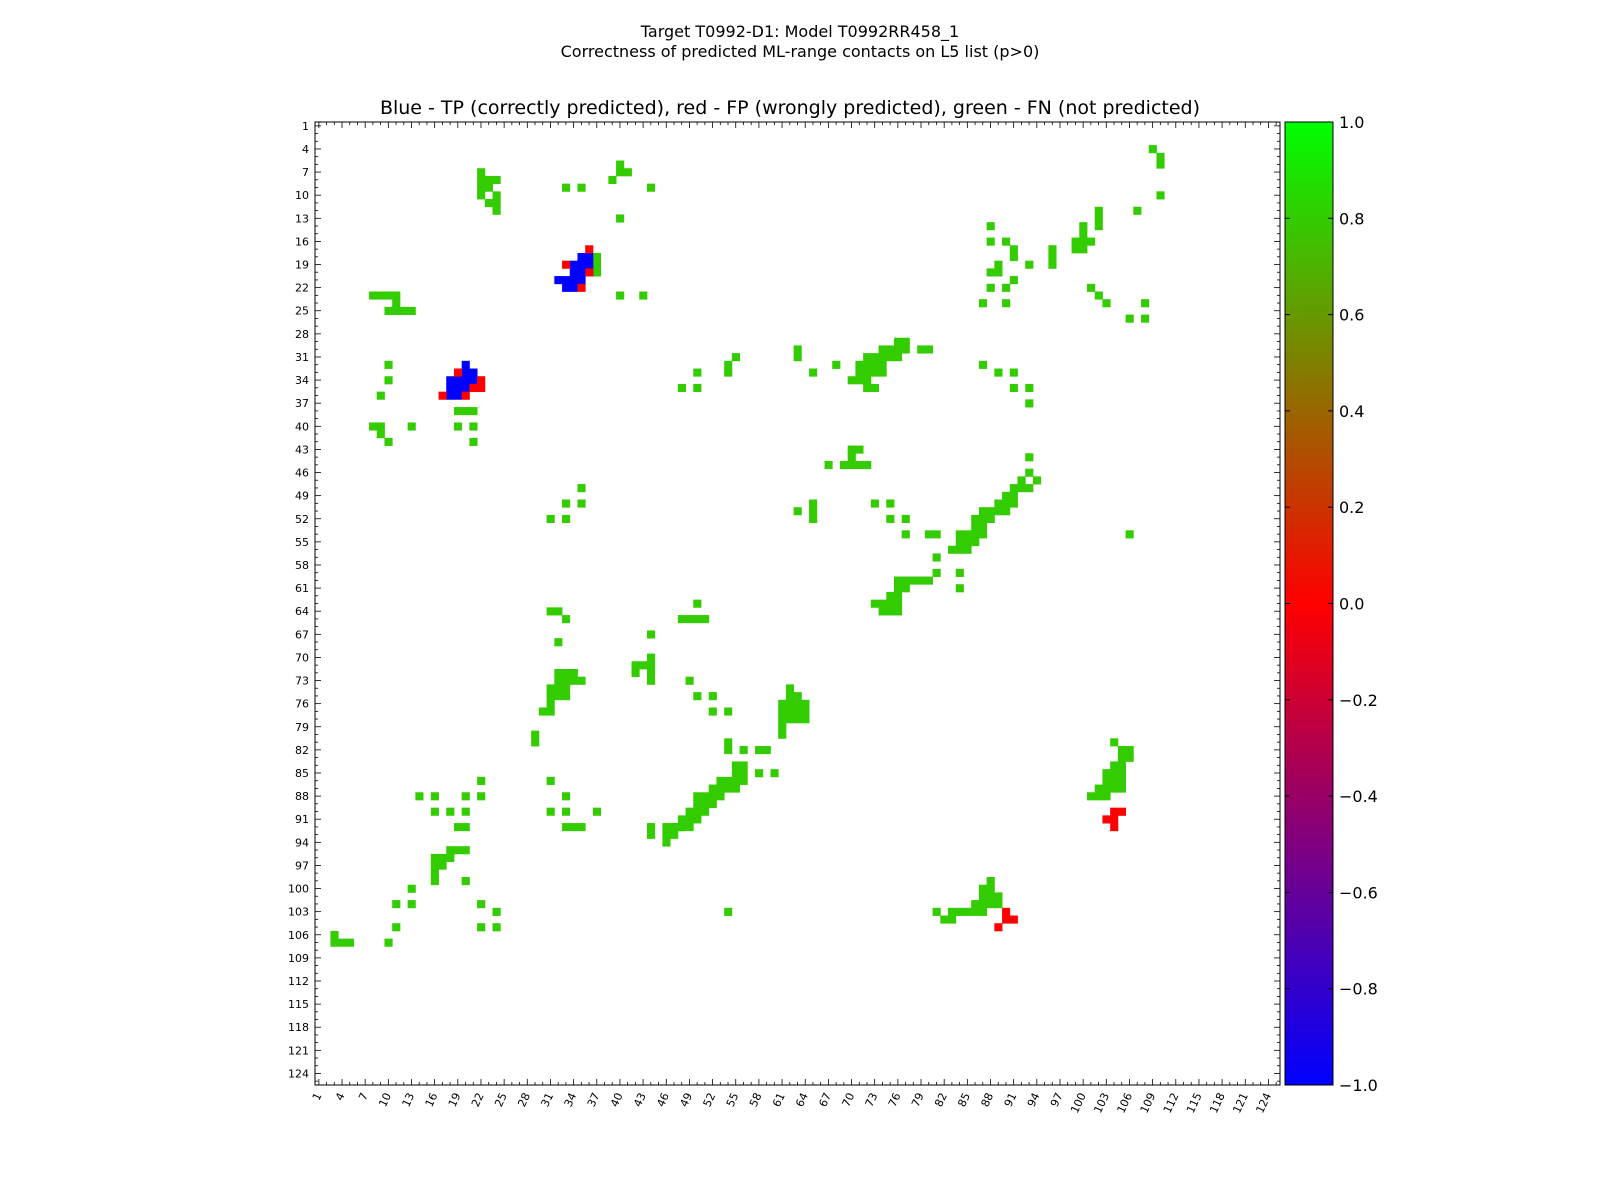 The height and width of the screenshot is (1200, 1600). Describe the element at coordinates (1148, 1103) in the screenshot. I see `x-tick-label: 109` at that location.